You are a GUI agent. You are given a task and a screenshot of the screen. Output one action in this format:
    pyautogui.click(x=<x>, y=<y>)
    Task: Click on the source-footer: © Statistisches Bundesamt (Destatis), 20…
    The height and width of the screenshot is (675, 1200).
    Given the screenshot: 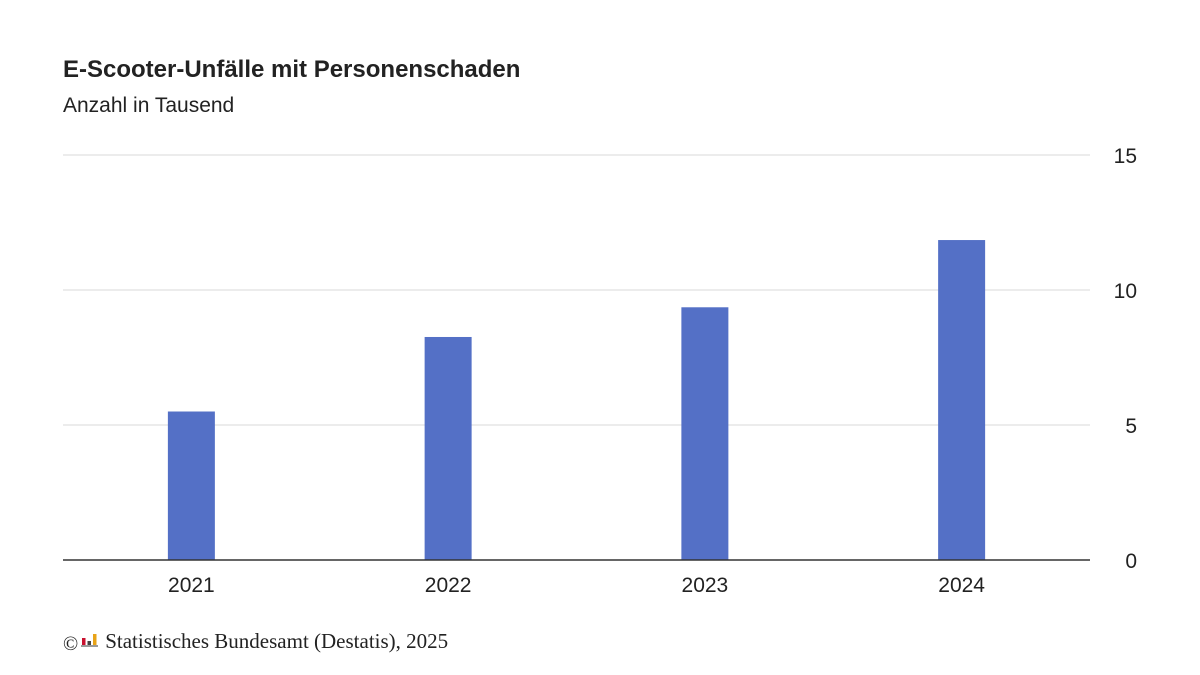 What is the action you would take?
    pyautogui.click(x=256, y=641)
    